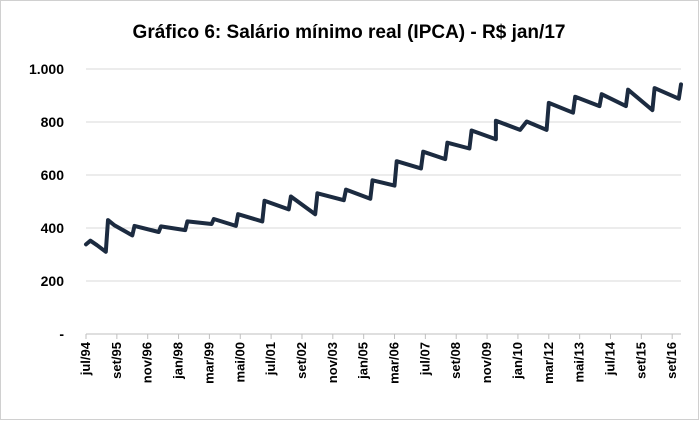  I want to click on x-tick-label: set/08, so click(455, 360).